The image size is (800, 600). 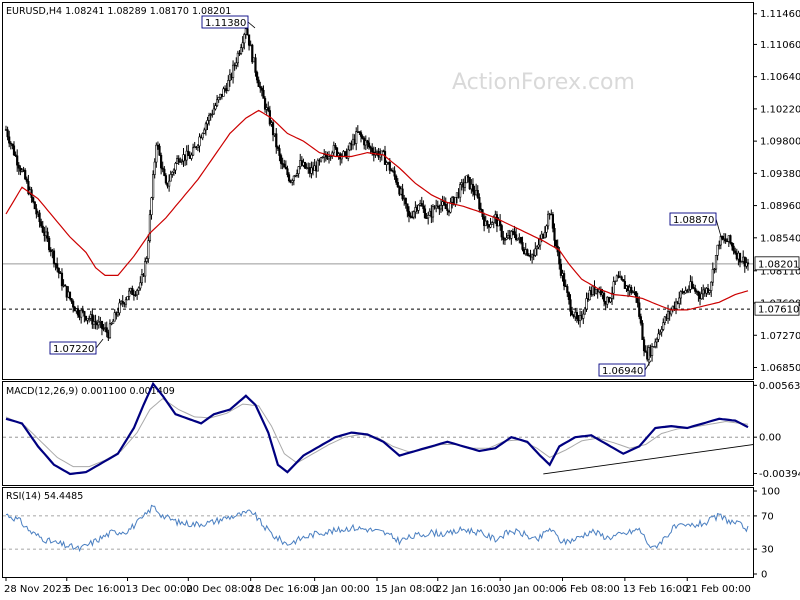 What do you see at coordinates (282, 589) in the screenshot?
I see `x-tick-label: 28 Dec 16:00` at bounding box center [282, 589].